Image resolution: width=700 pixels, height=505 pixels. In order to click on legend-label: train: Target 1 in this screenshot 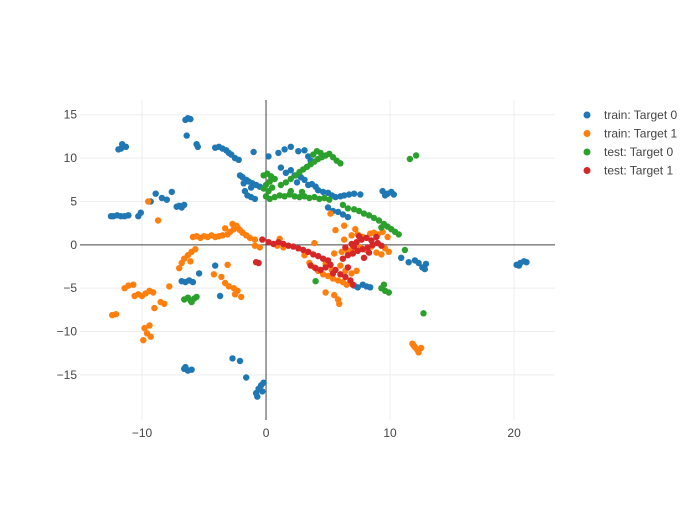, I will do `click(640, 134)`.